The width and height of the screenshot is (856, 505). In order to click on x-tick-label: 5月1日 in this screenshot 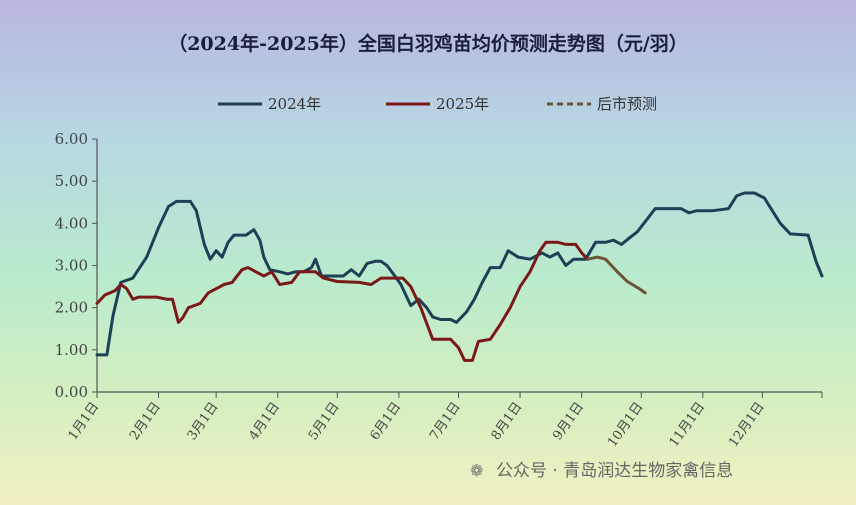, I will do `click(324, 421)`.